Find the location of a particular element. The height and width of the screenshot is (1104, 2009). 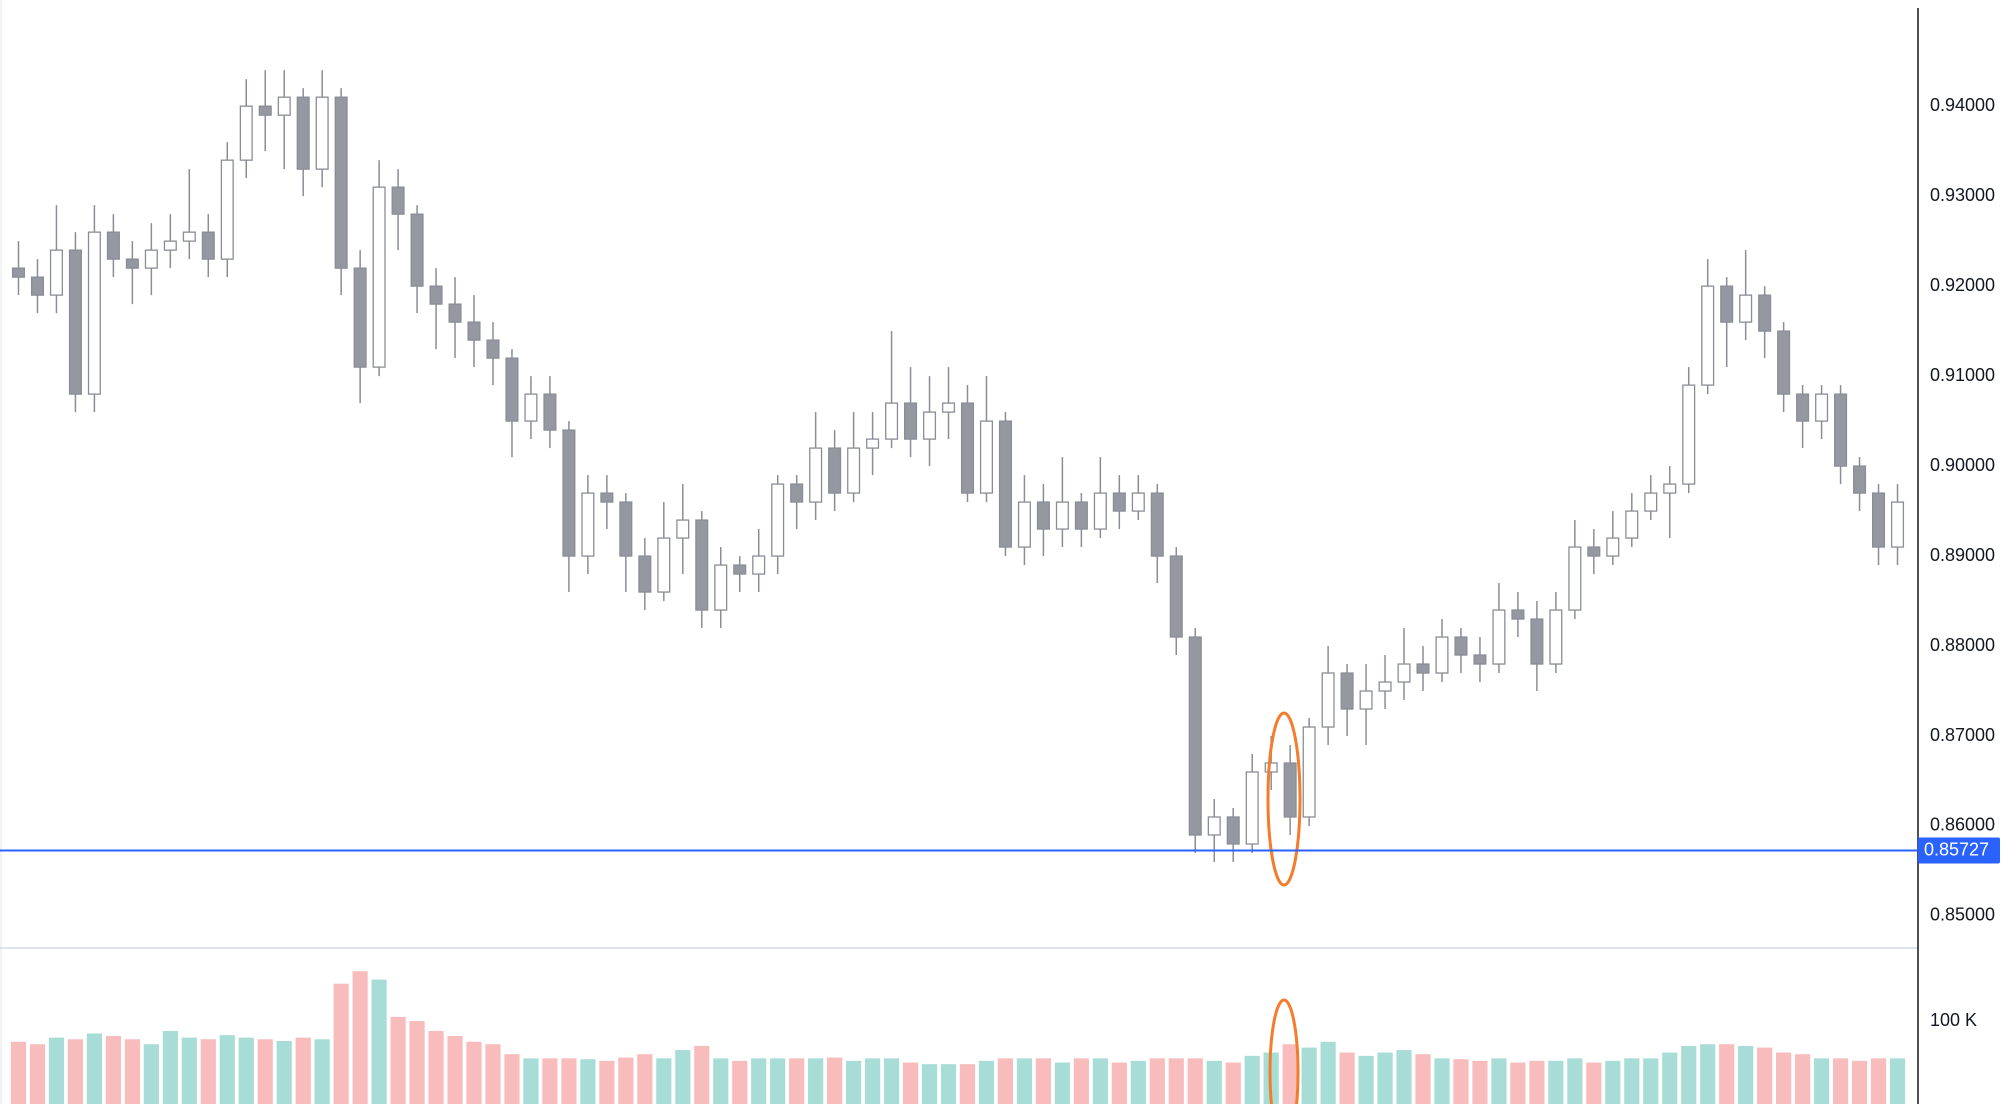

y-tick-label: 0.88000 is located at coordinates (1962, 645).